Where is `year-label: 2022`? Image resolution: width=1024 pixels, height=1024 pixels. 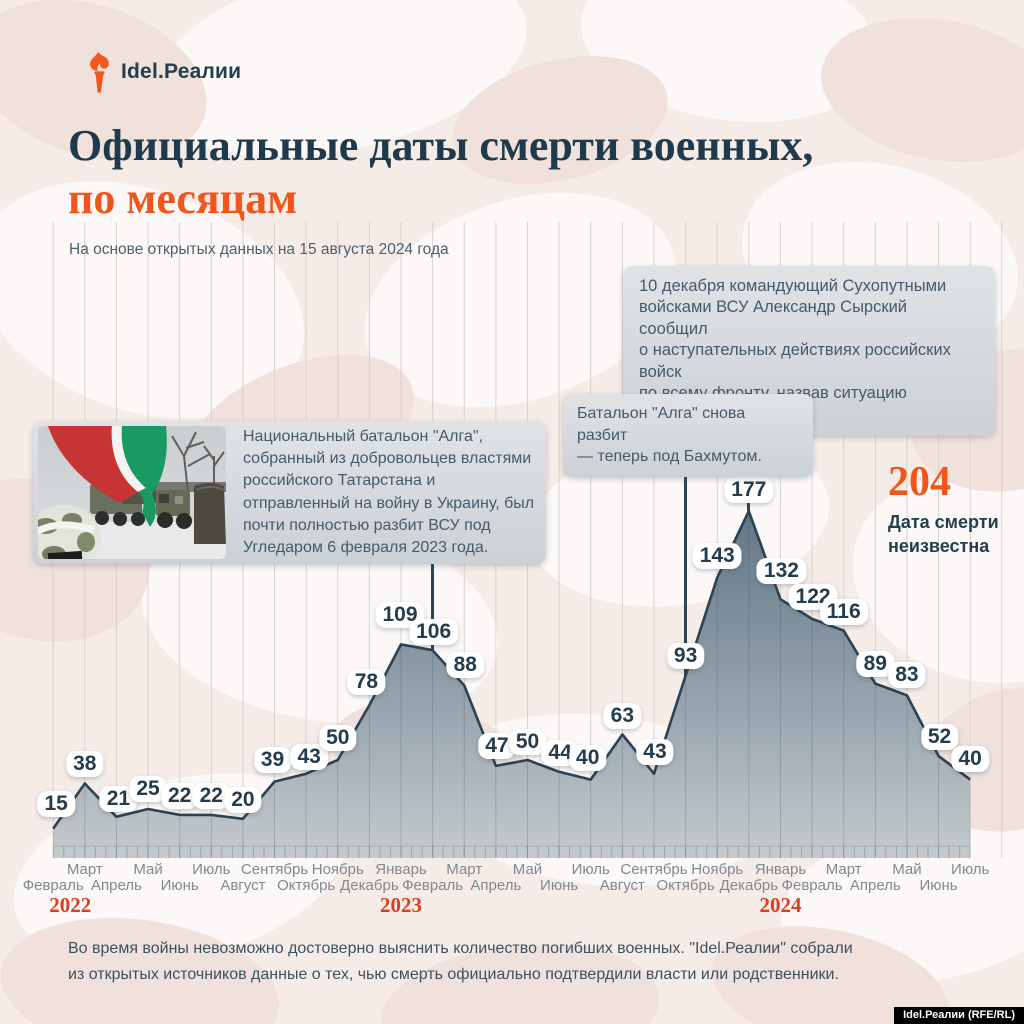 year-label: 2022 is located at coordinates (70, 905).